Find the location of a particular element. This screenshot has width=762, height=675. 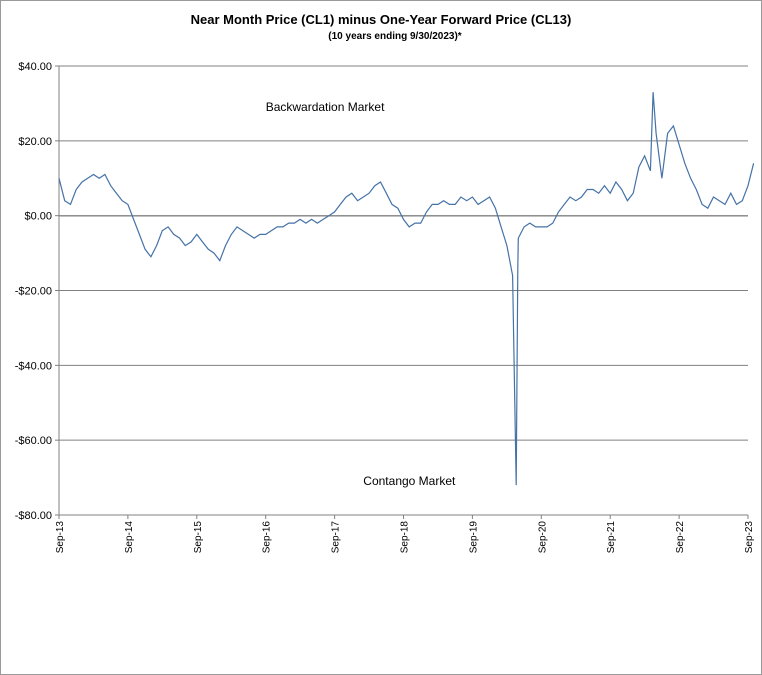

annotation-label: Contango Market is located at coordinates (409, 481).